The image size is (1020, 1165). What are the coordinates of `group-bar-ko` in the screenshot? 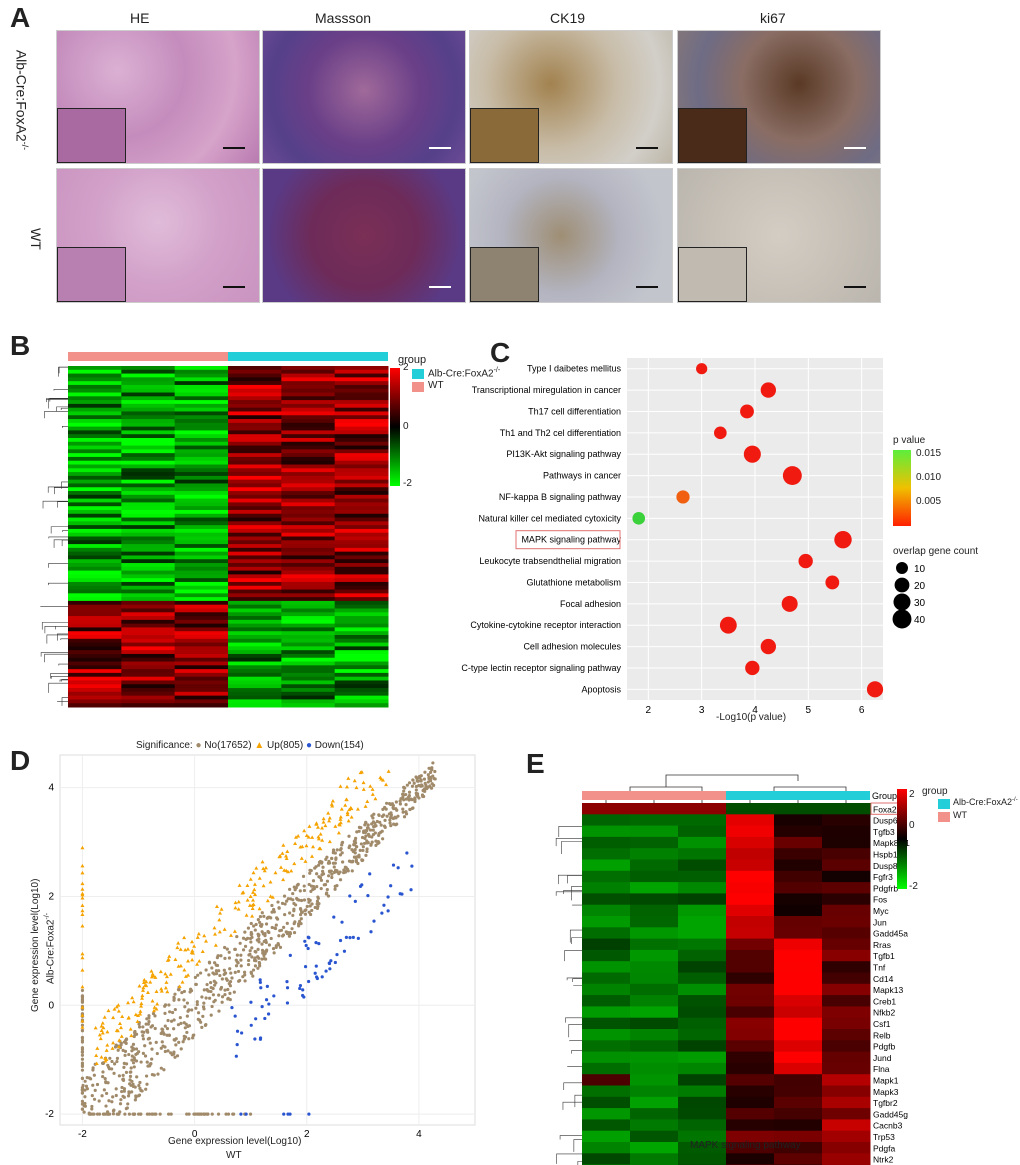 It's located at (308, 356).